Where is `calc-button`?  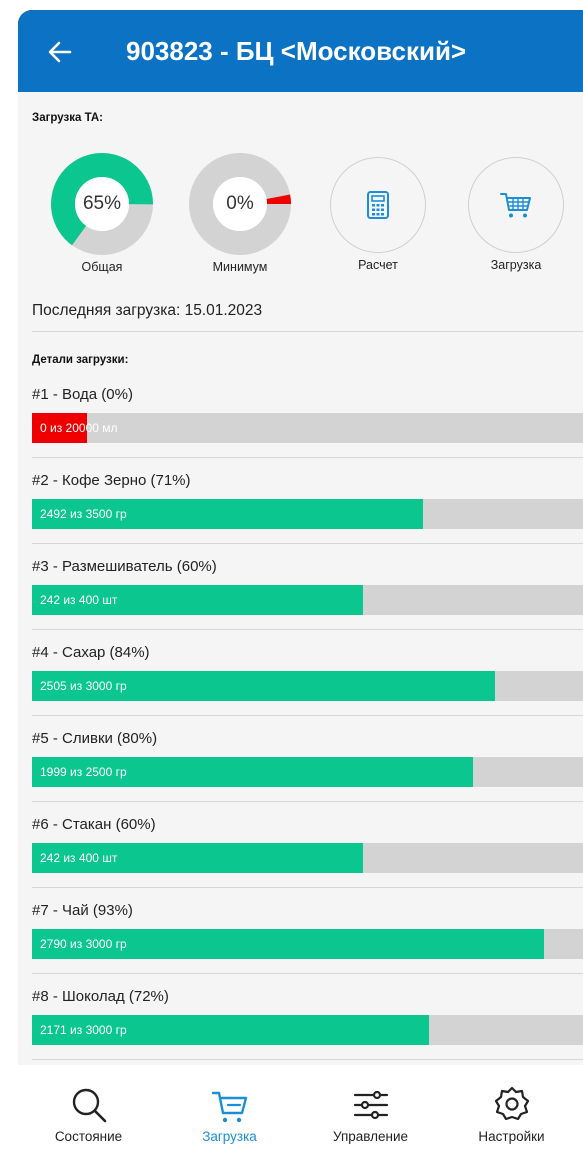
calc-button is located at coordinates (378, 205).